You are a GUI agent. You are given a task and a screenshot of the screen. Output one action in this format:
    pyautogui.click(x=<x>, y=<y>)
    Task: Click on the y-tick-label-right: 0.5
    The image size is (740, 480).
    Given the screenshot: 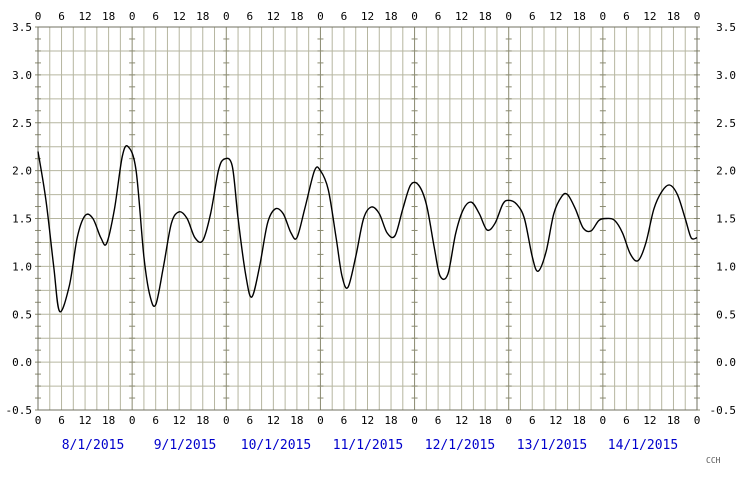 What is the action you would take?
    pyautogui.click(x=726, y=314)
    